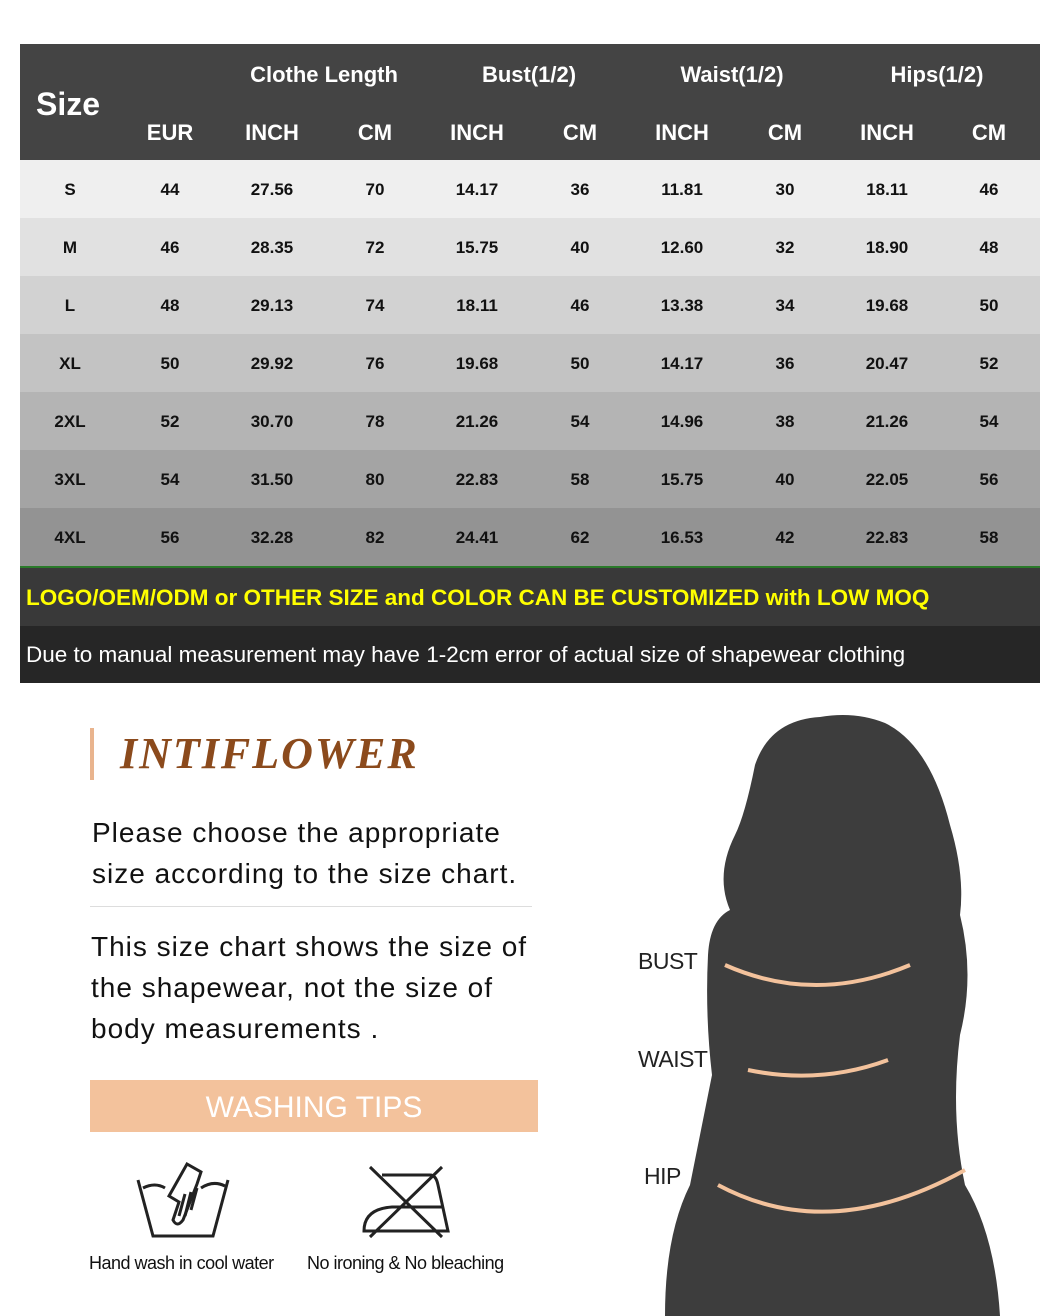  Describe the element at coordinates (70, 189) in the screenshot. I see `table-cell: S` at that location.